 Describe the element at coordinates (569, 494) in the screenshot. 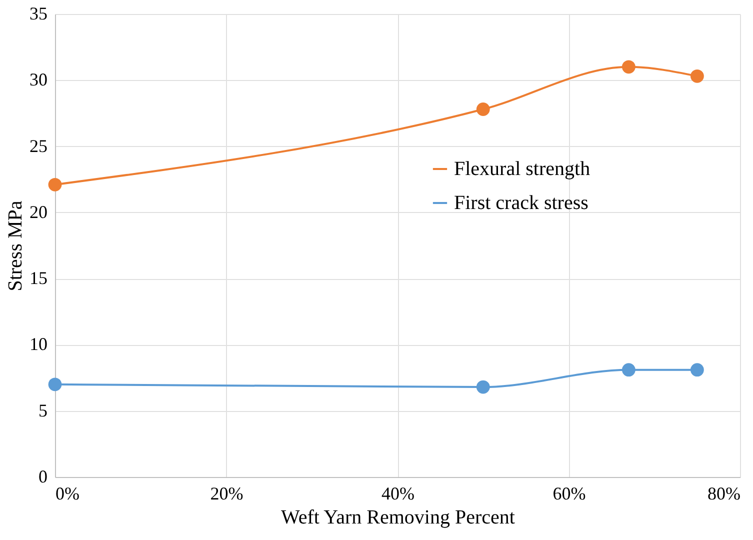

I see `x-tick-label: 60%` at that location.